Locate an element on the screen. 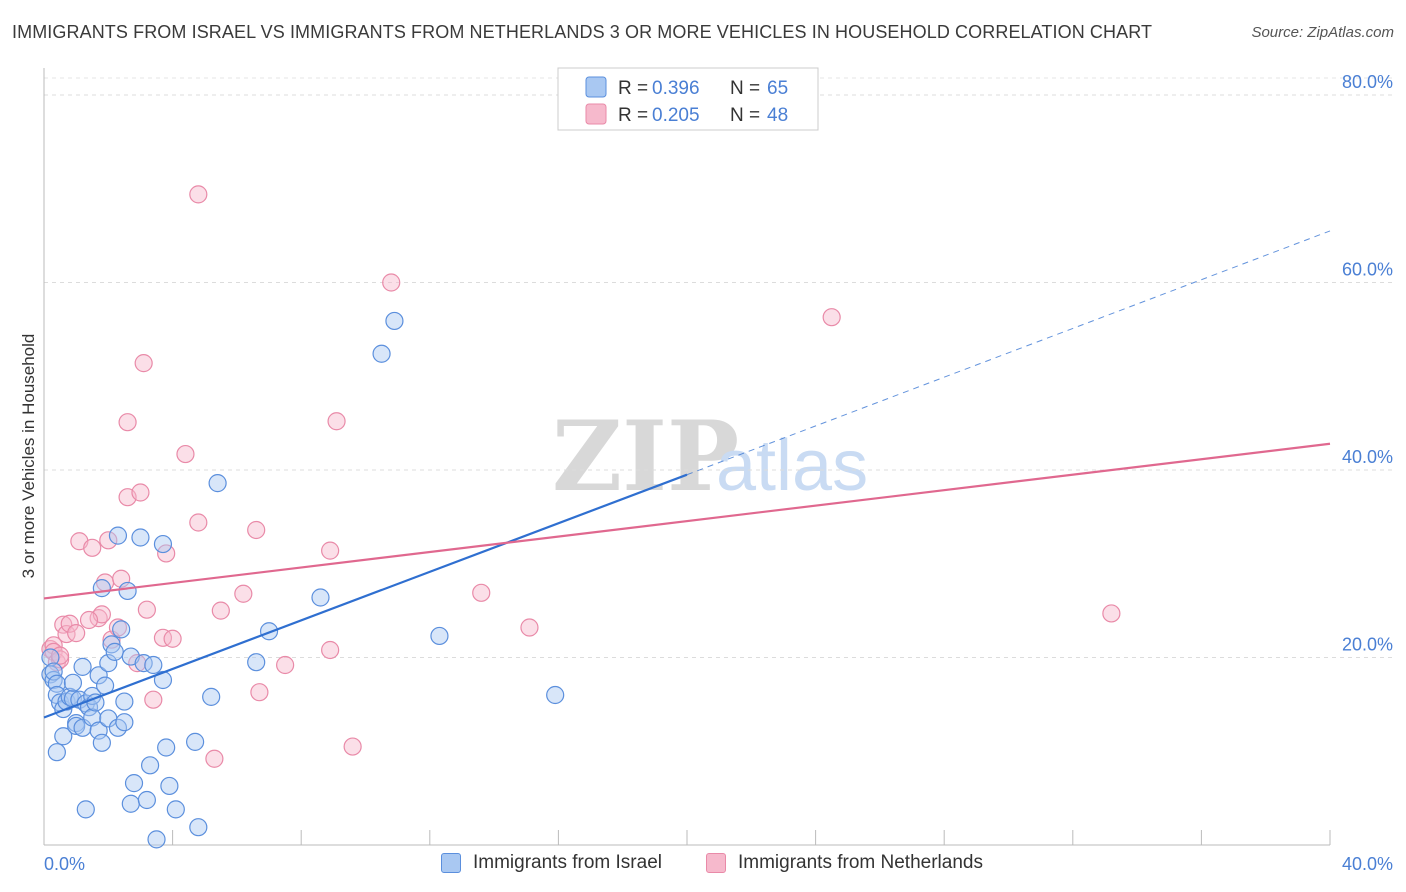 The width and height of the screenshot is (1406, 892). x-tick-label: 40.0% is located at coordinates (1367, 864).